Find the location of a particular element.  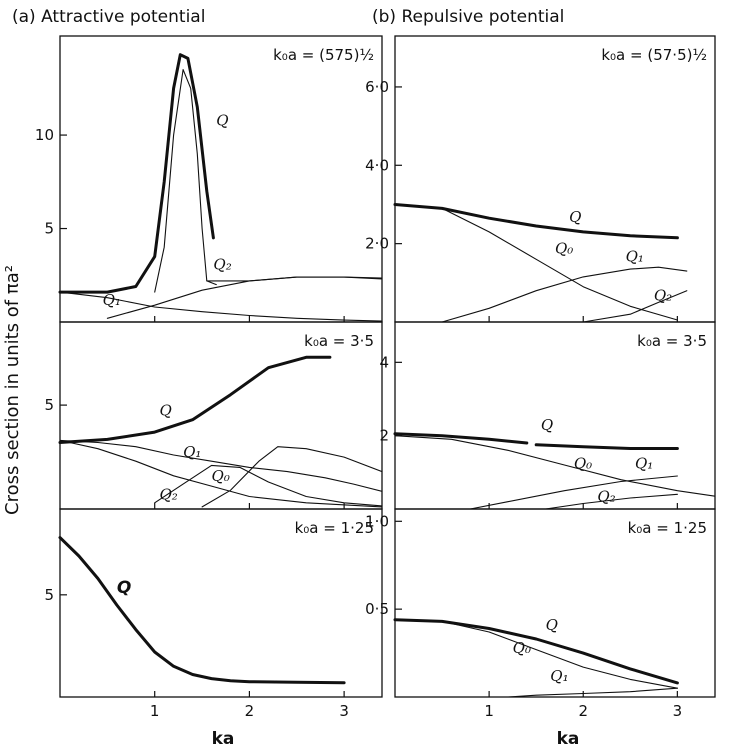

panel-b3: 0·5 1·0 1 2 3 k₀a = 1·25 Q Q₀ Q₁ is located at coordinates (540, 614).